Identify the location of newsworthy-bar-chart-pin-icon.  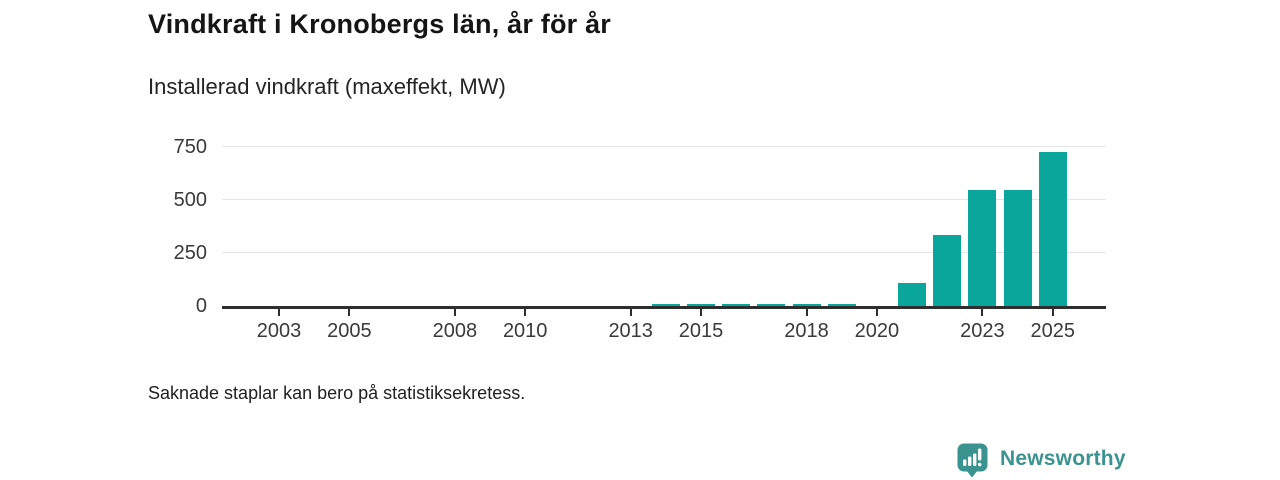
(972, 460).